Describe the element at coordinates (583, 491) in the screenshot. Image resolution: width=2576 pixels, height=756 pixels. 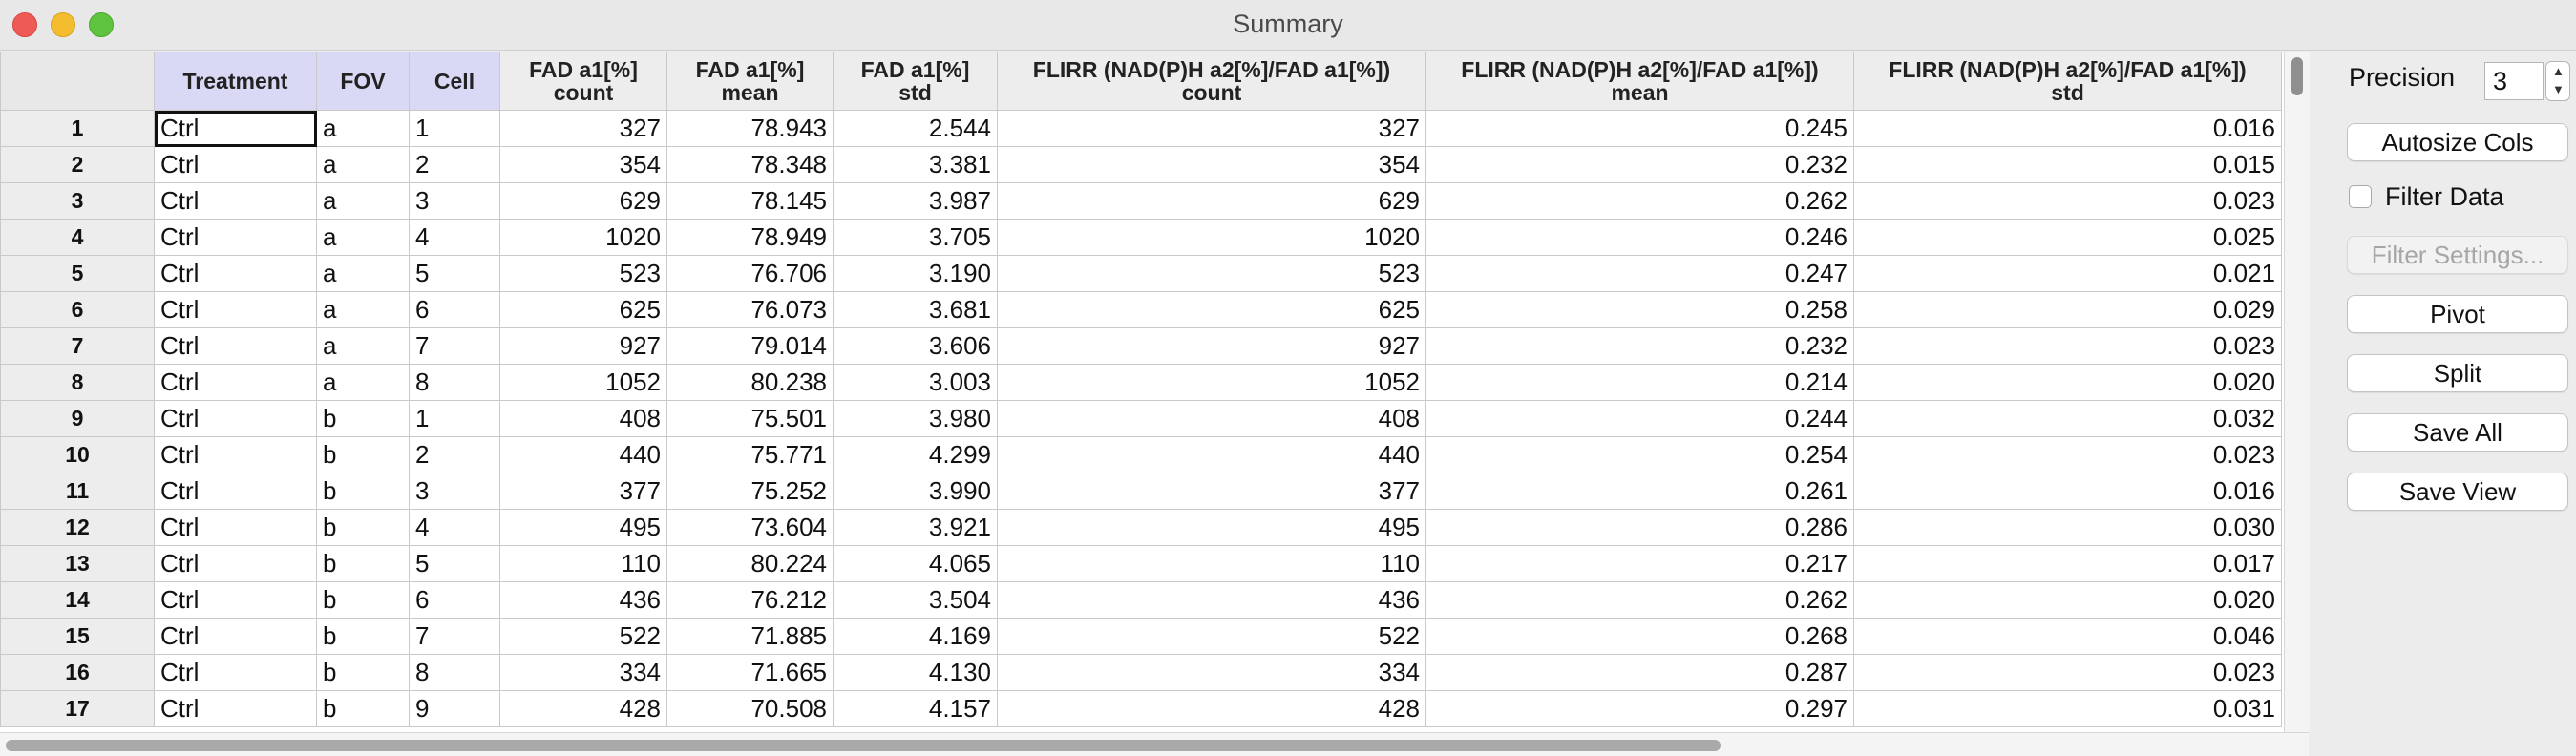
I see `table-cell: 377` at that location.